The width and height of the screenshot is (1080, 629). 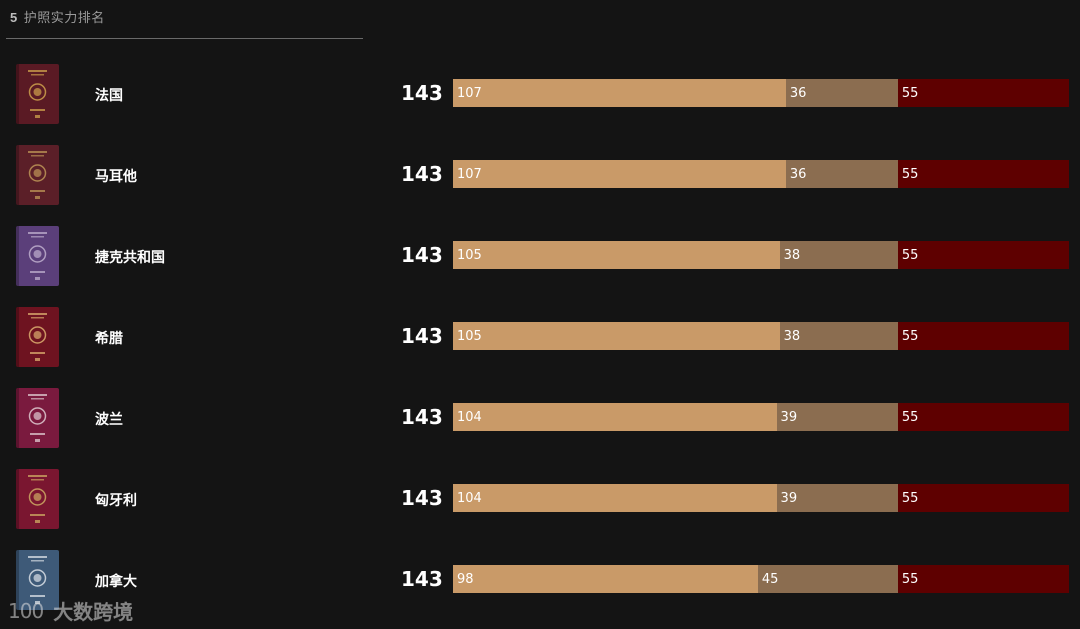 I want to click on passport-hungary-icon, so click(x=37, y=499).